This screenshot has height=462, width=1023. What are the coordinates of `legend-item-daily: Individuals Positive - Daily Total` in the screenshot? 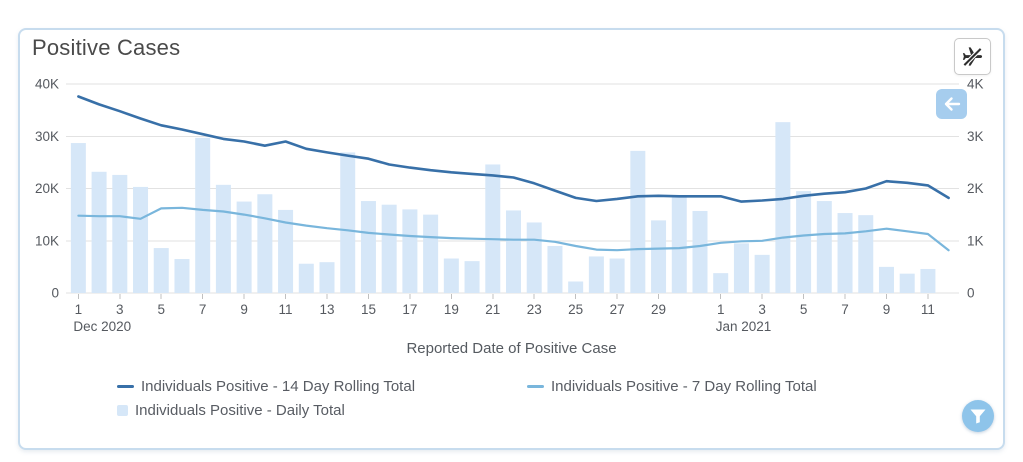 It's located at (231, 410).